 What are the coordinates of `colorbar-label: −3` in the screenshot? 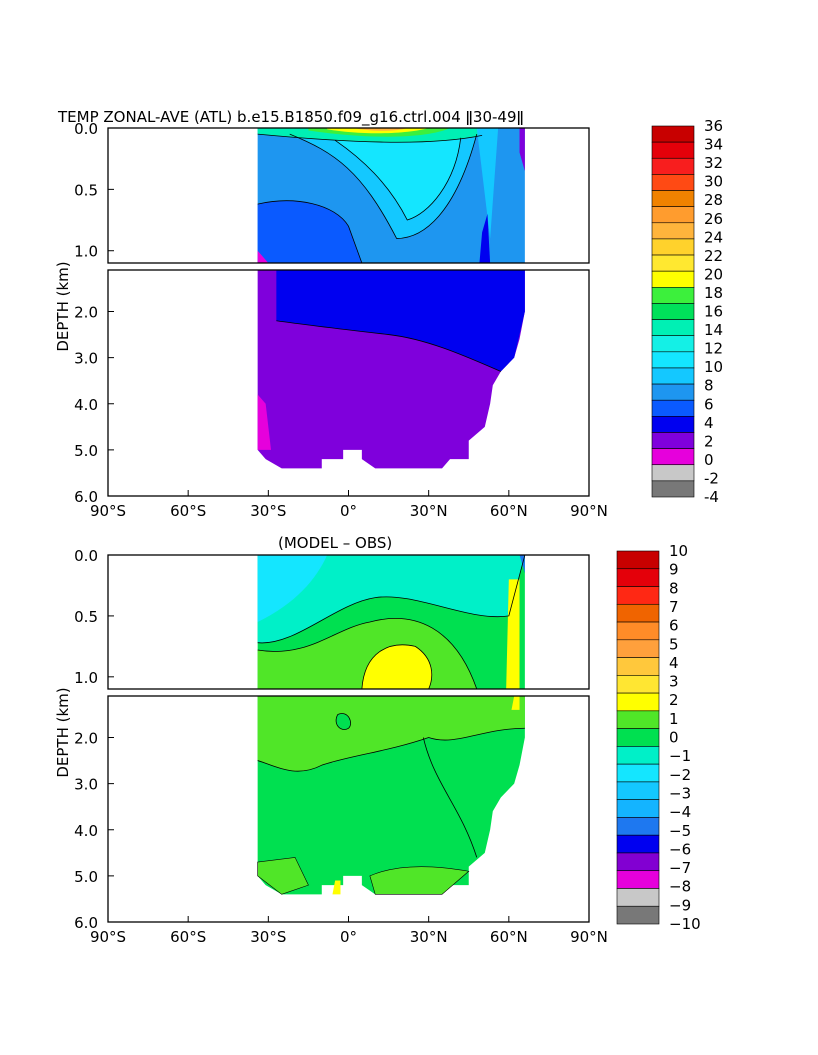 It's located at (680, 793).